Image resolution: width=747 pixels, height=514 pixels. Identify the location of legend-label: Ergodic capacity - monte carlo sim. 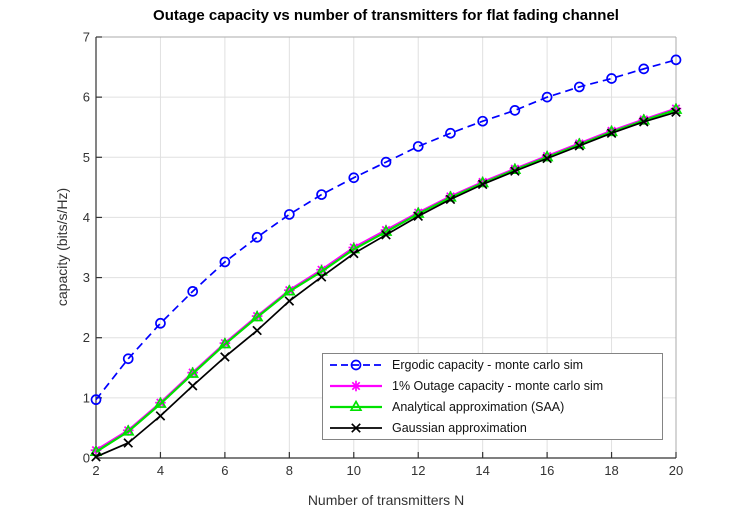
(488, 365).